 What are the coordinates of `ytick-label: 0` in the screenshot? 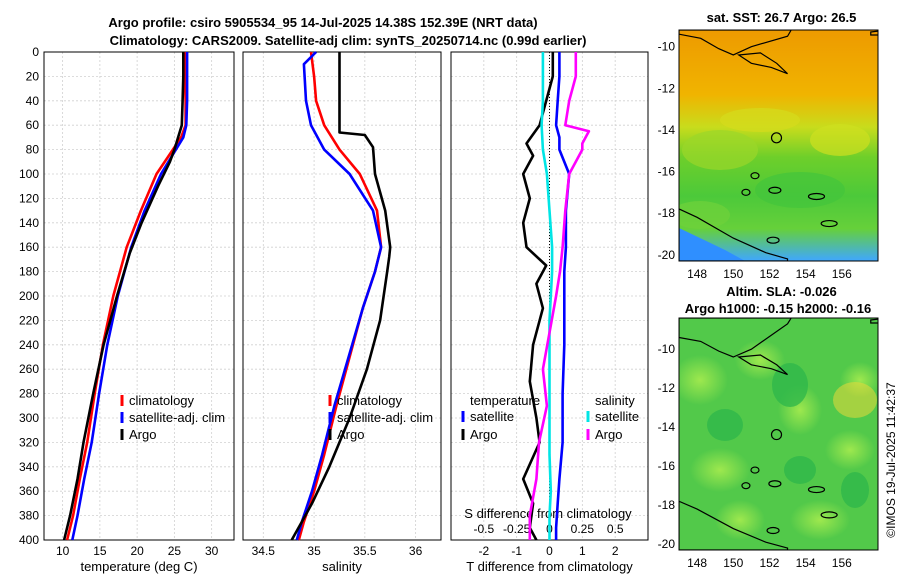 It's located at (35, 52).